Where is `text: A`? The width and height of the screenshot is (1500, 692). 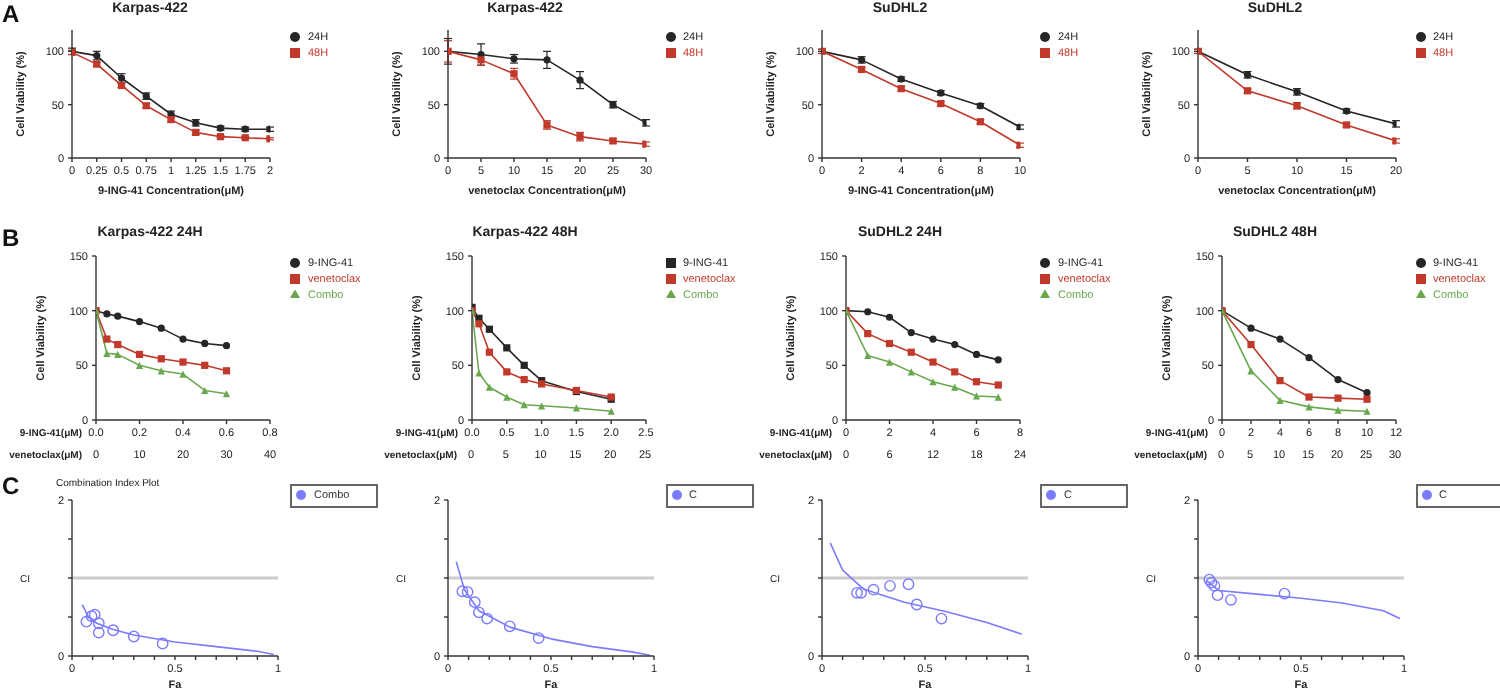 text: A is located at coordinates (11, 14).